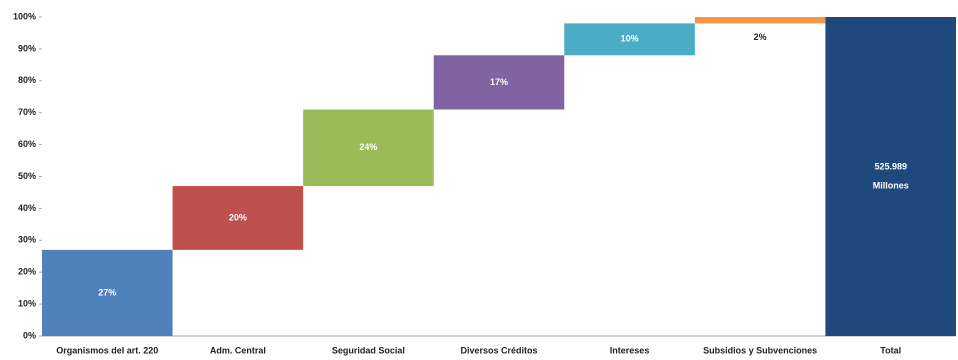  Describe the element at coordinates (27, 144) in the screenshot. I see `y-tick-label: 60%` at that location.